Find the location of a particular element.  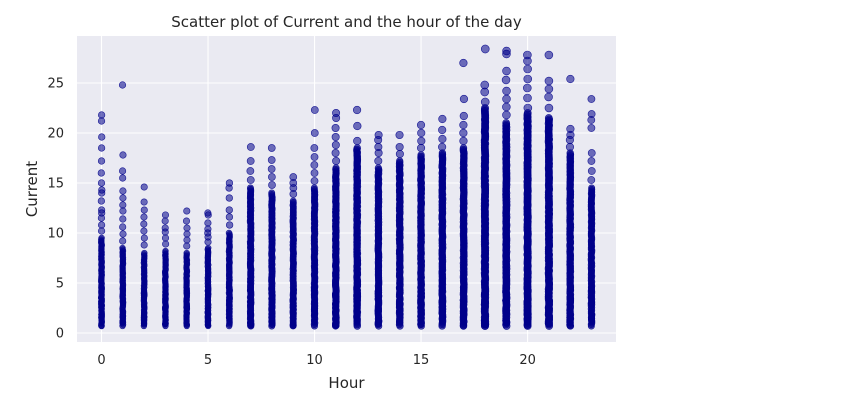

y-tick-label: 5 is located at coordinates (60, 284).